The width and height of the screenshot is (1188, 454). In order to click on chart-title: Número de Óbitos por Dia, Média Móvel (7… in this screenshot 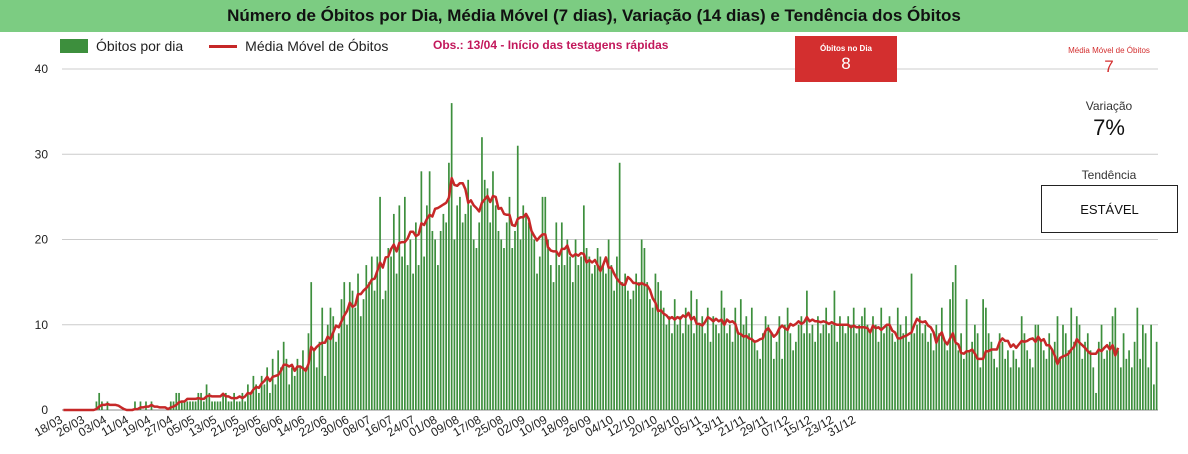, I will do `click(594, 16)`.